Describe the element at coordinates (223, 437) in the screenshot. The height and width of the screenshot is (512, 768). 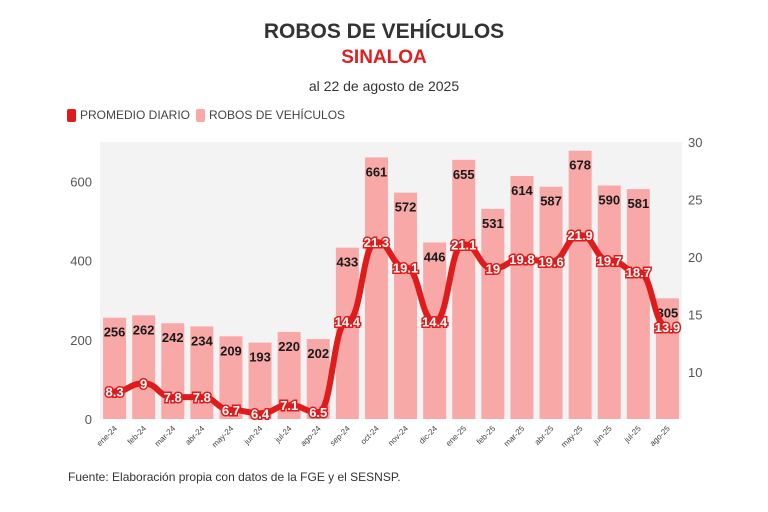
I see `x-axis-tick: may-24` at that location.